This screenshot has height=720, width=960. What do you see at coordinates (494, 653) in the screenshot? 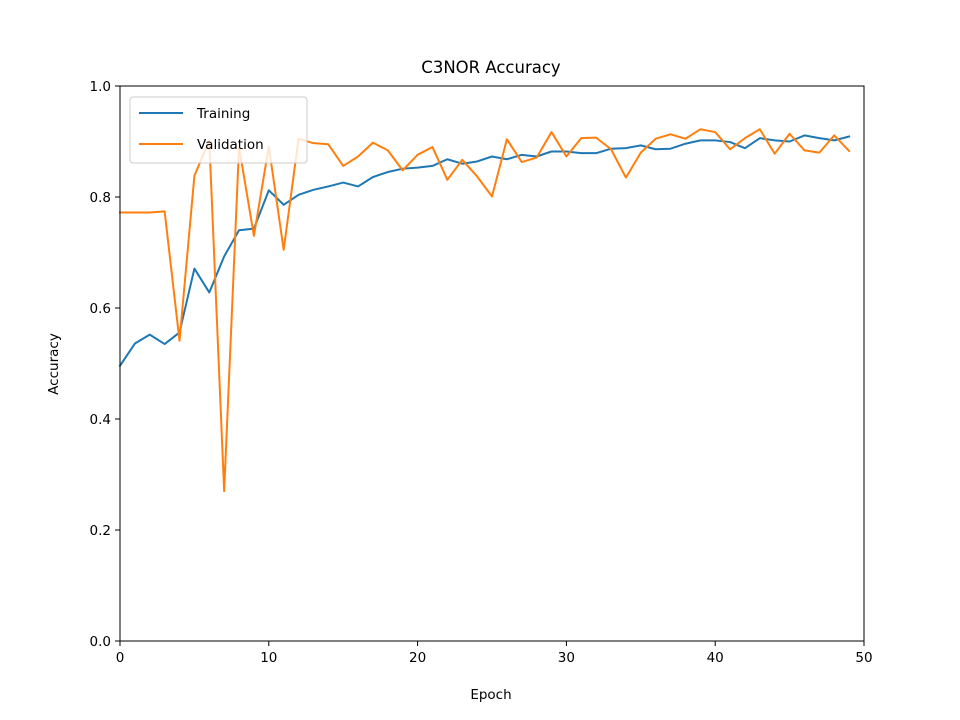
I see `x-axis-ticks: 0 10 20 30 40 50` at bounding box center [494, 653].